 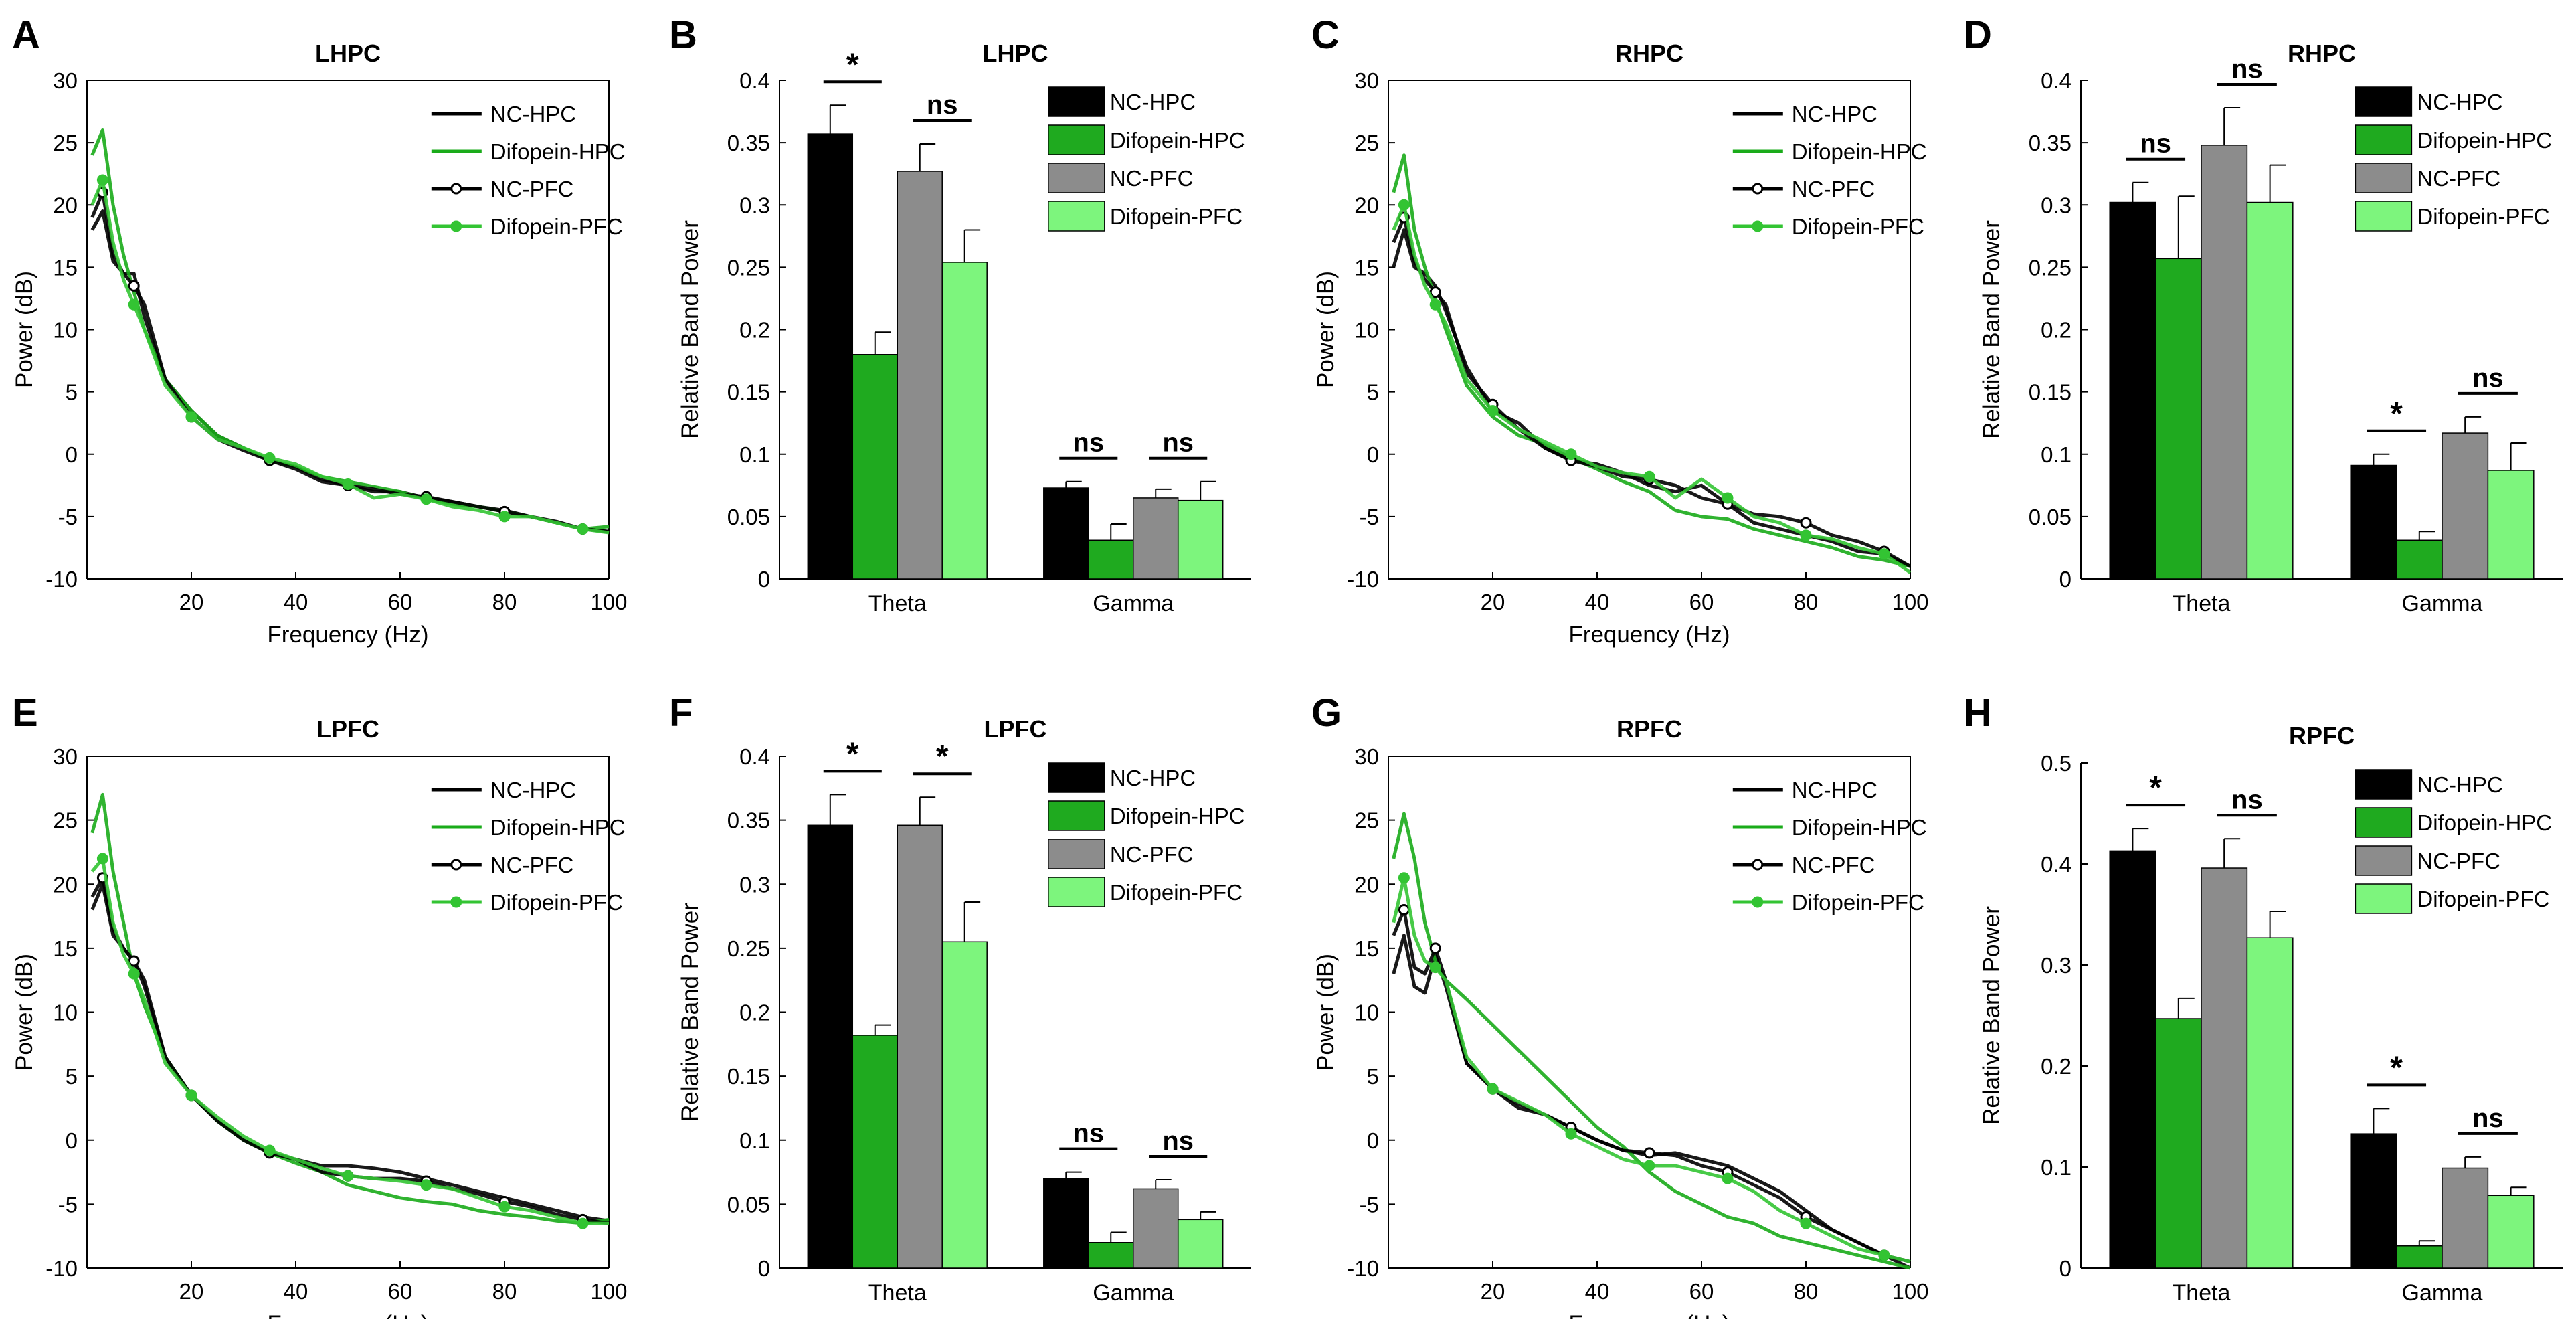 What do you see at coordinates (1016, 729) in the screenshot?
I see `chart-title: LPFC` at bounding box center [1016, 729].